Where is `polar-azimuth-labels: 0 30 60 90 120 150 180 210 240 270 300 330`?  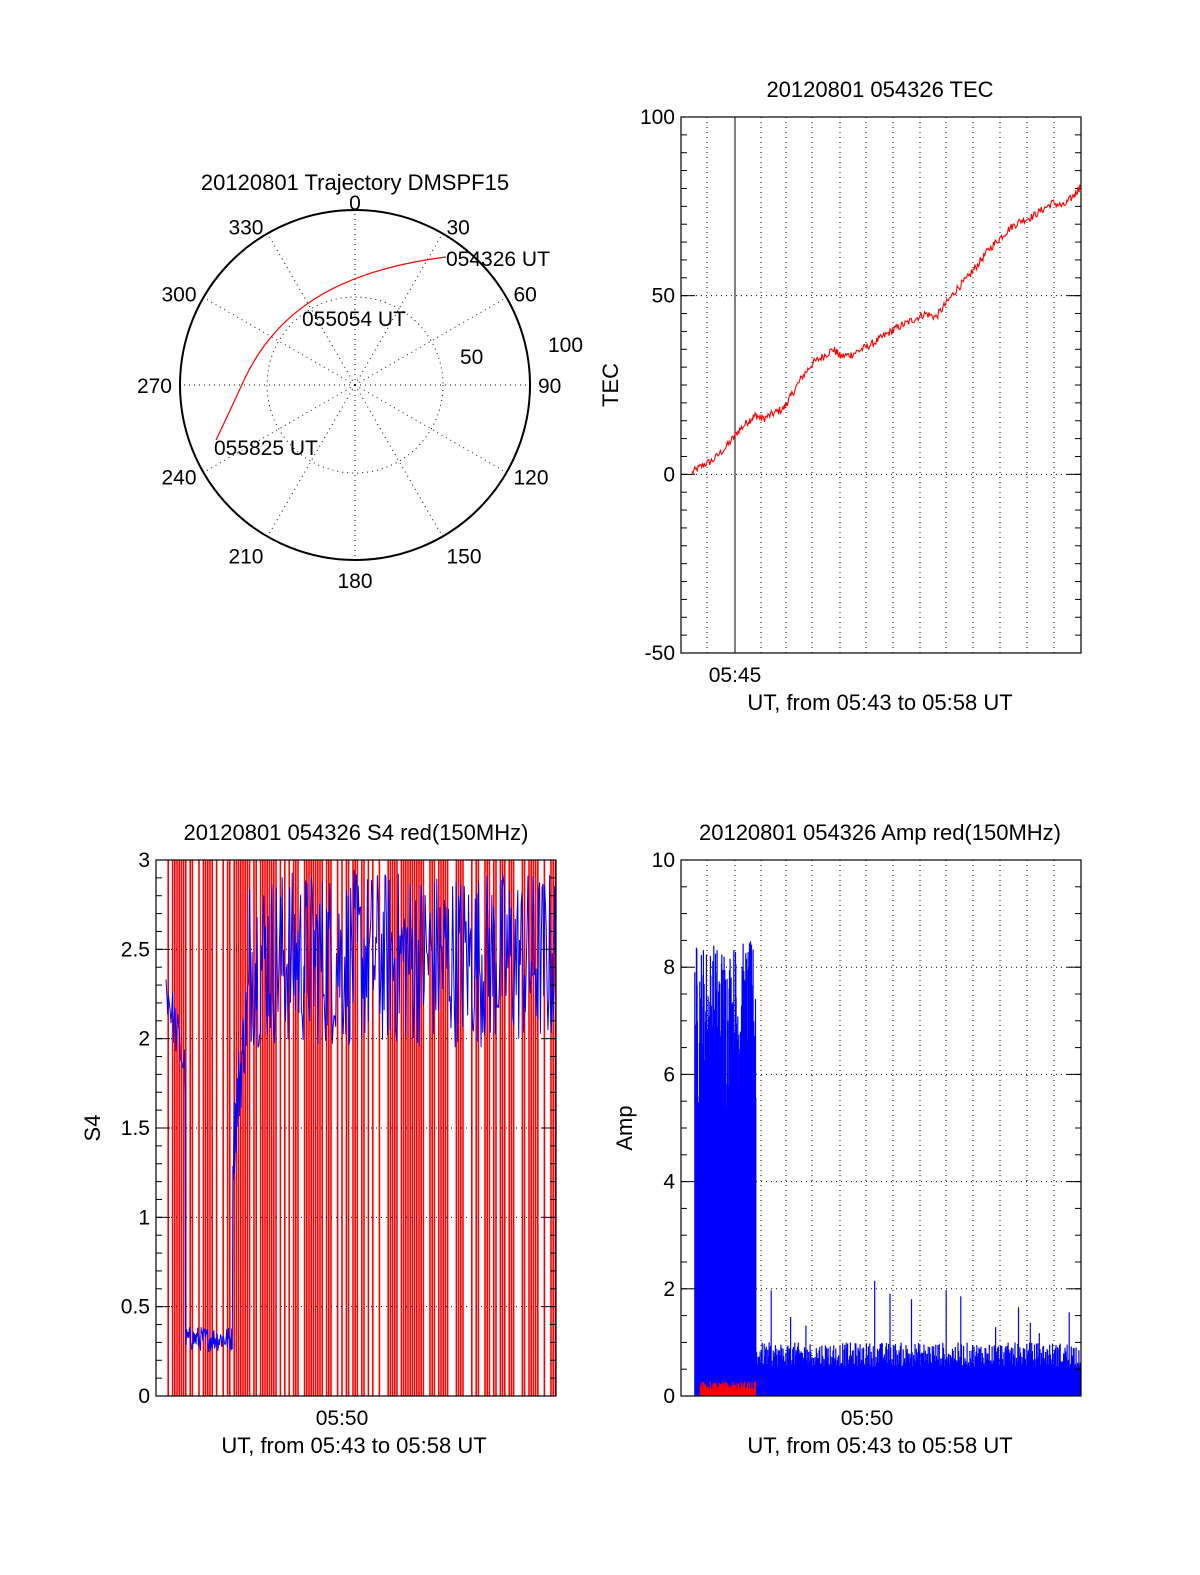 polar-azimuth-labels: 0 30 60 90 120 150 180 210 240 270 300 330 is located at coordinates (349, 392).